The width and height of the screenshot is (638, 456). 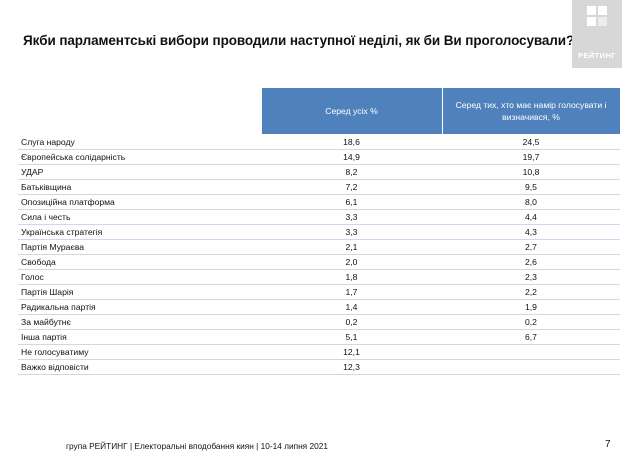 I want to click on all-respondents-value: 2,0, so click(x=351, y=262).